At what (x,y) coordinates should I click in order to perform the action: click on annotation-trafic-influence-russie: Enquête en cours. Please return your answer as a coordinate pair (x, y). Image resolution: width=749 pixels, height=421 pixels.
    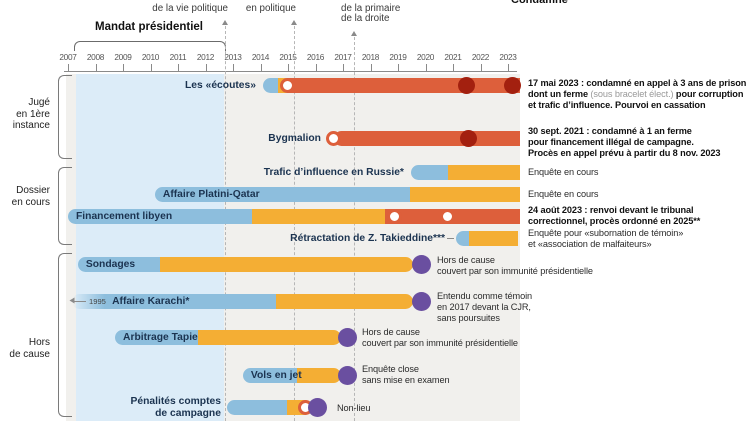
    Looking at the image, I should click on (563, 172).